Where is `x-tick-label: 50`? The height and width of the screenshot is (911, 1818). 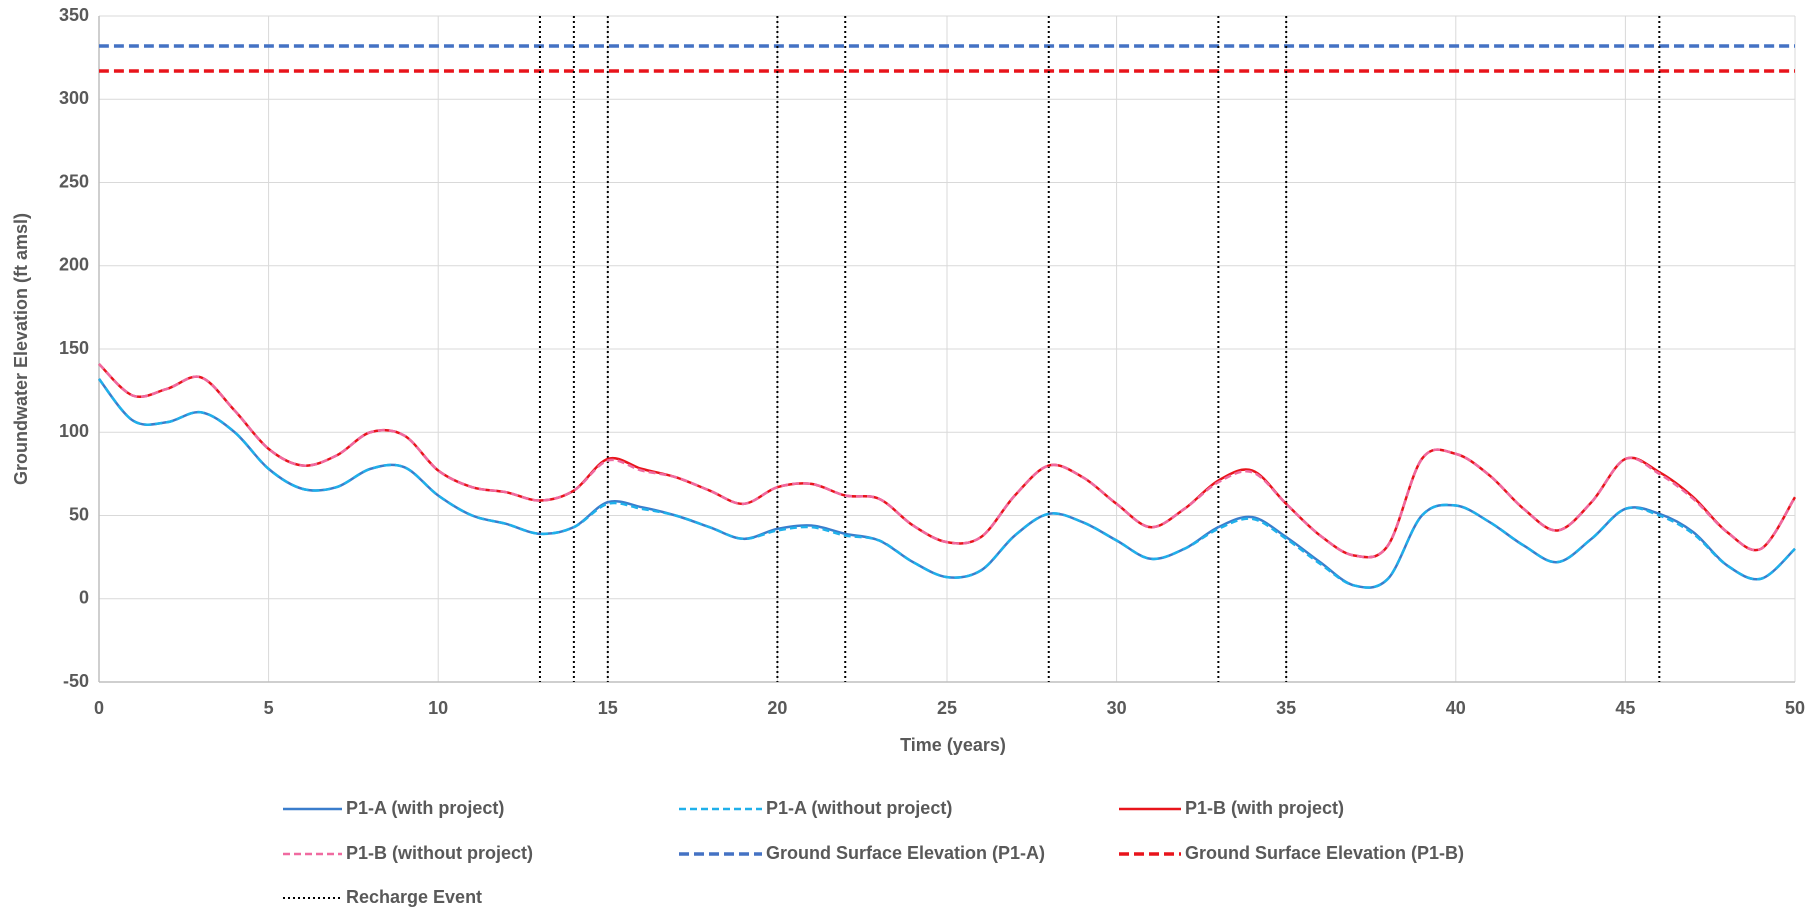 x-tick-label: 50 is located at coordinates (1795, 708).